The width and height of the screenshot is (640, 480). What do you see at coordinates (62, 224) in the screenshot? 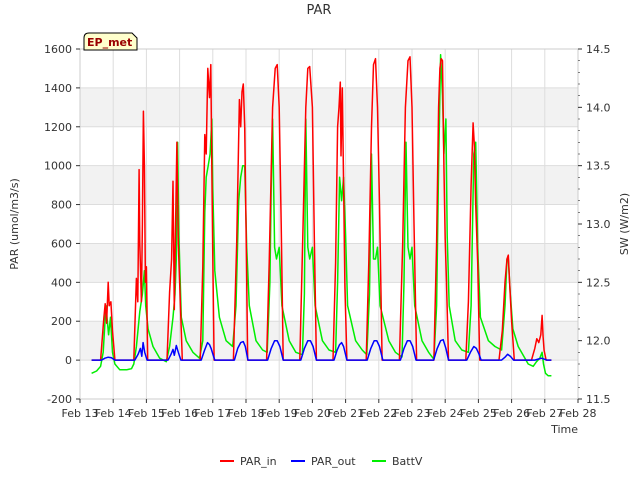
I see `y-axis-left-ticks: -200 0 200 400 600 800 1000 1200 1400 1600` at bounding box center [62, 224].